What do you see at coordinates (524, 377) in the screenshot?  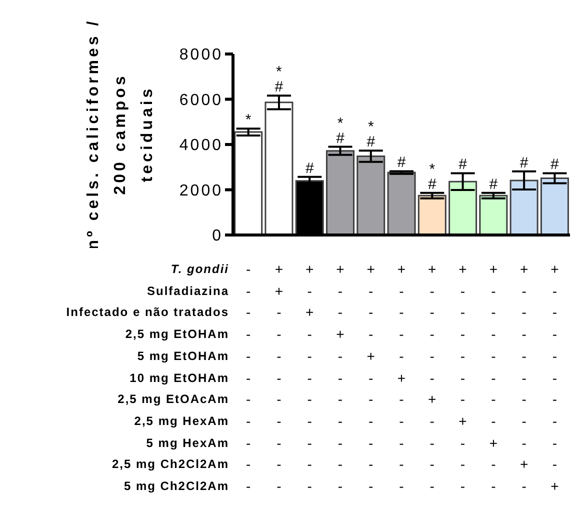 I see `category-label: + - - - - - - - - + -` at bounding box center [524, 377].